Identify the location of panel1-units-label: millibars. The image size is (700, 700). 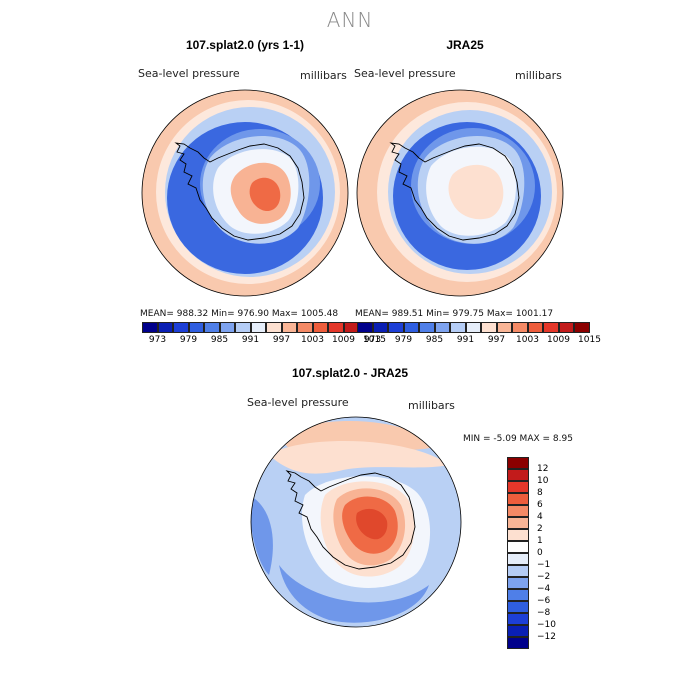
(323, 75).